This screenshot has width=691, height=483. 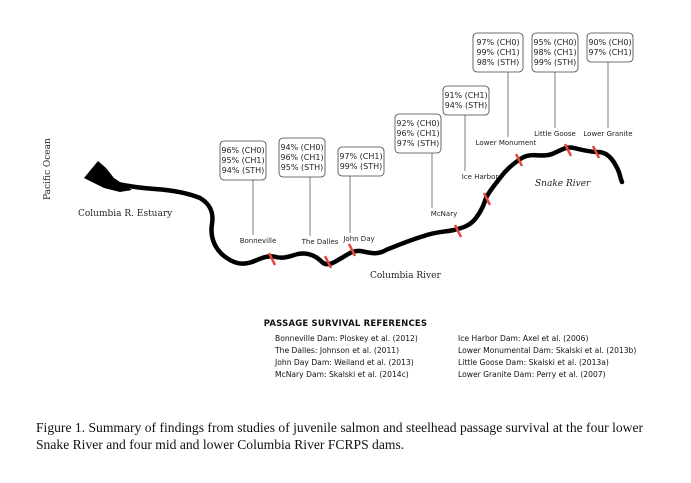 What do you see at coordinates (344, 362) in the screenshot?
I see `reference-item: John Day Dam: Weiland et al. (2013)` at bounding box center [344, 362].